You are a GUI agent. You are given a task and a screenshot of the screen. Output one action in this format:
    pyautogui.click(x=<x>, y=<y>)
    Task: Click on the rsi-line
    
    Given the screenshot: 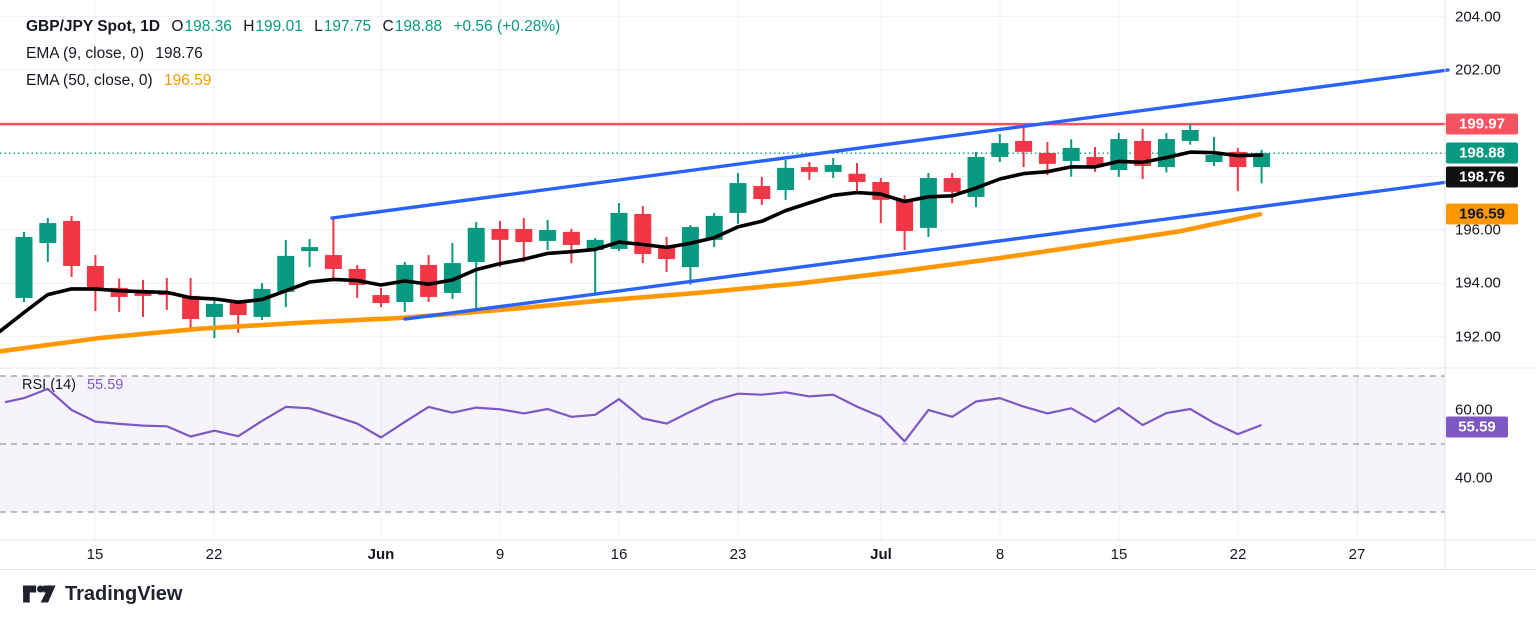 What is the action you would take?
    pyautogui.click(x=633, y=415)
    